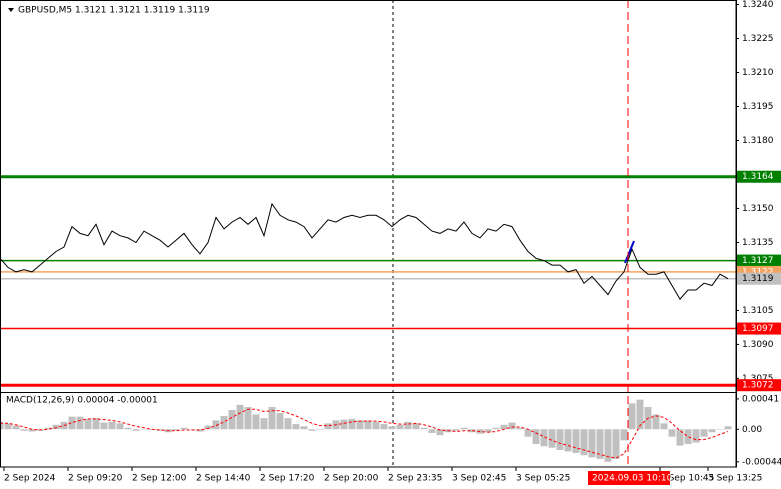 This screenshot has height=489, width=781. What do you see at coordinates (761, 462) in the screenshot?
I see `y-tick-label: -0.00044` at bounding box center [761, 462].